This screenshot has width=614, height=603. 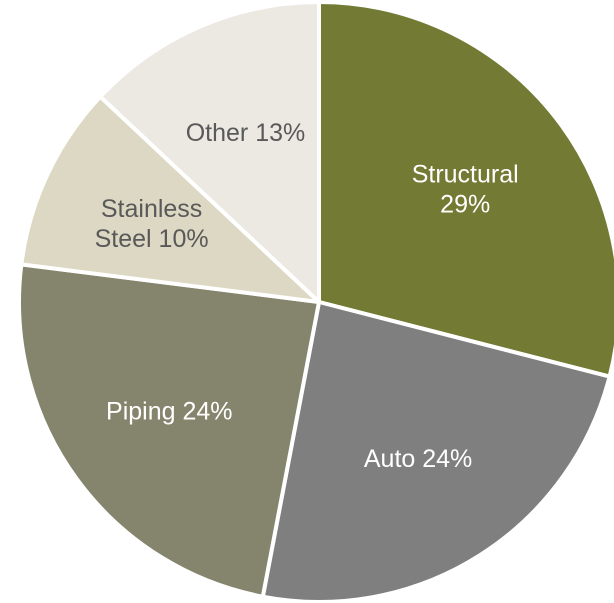 I want to click on pie-label-stainless-steel: Stainless Steel 10%, so click(x=152, y=224).